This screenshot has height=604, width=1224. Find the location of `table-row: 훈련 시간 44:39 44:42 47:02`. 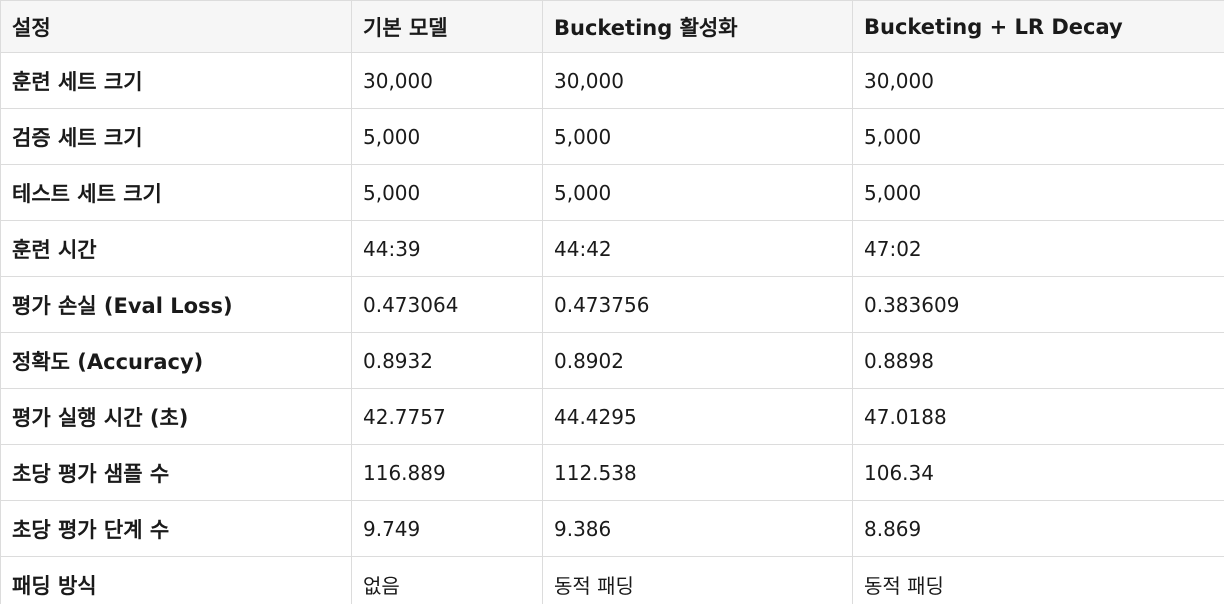

table-row: 훈련 시간 44:39 44:42 47:02 is located at coordinates (612, 248).